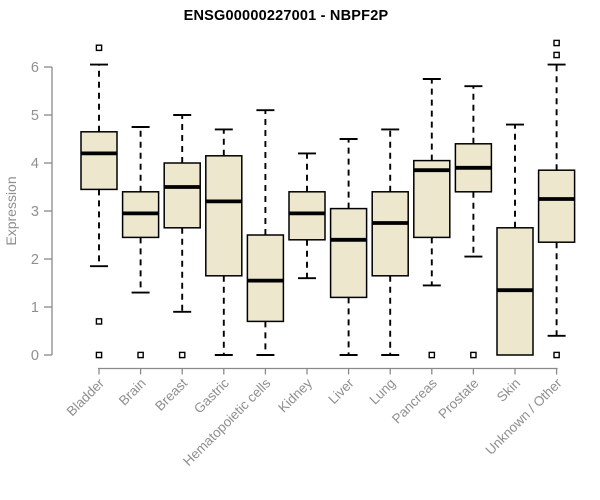 The width and height of the screenshot is (600, 500). What do you see at coordinates (35, 260) in the screenshot?
I see `y-tick-label: 2` at bounding box center [35, 260].